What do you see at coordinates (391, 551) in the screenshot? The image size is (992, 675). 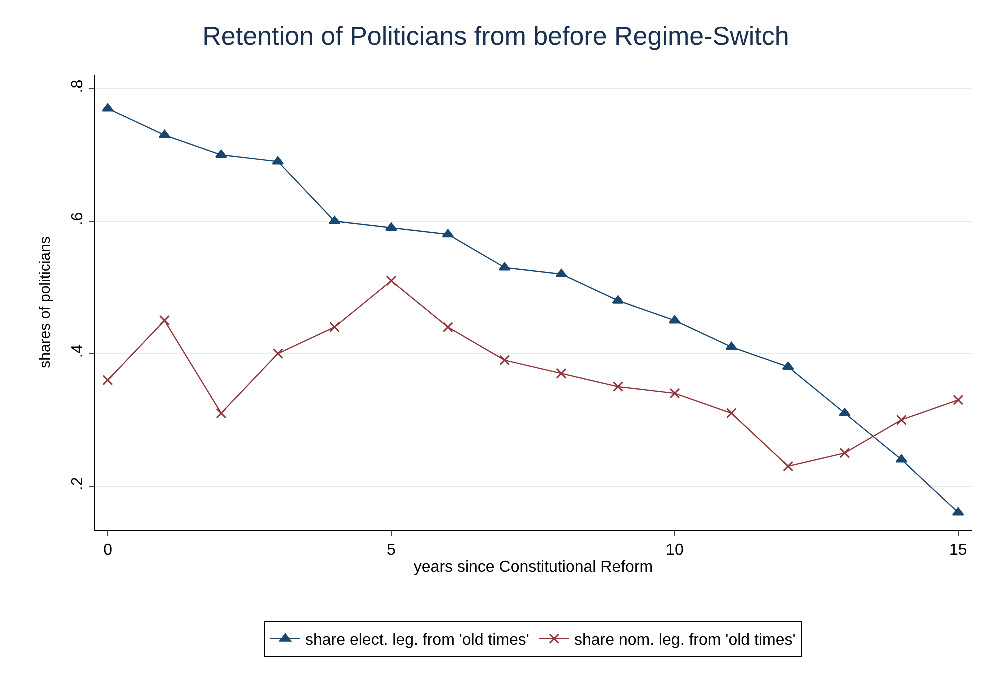 I see `x-tick-label: 5` at bounding box center [391, 551].